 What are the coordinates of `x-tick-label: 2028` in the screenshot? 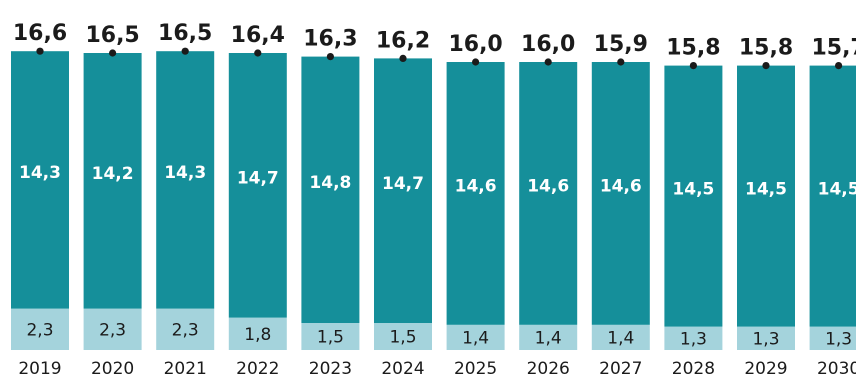 It's located at (693, 368).